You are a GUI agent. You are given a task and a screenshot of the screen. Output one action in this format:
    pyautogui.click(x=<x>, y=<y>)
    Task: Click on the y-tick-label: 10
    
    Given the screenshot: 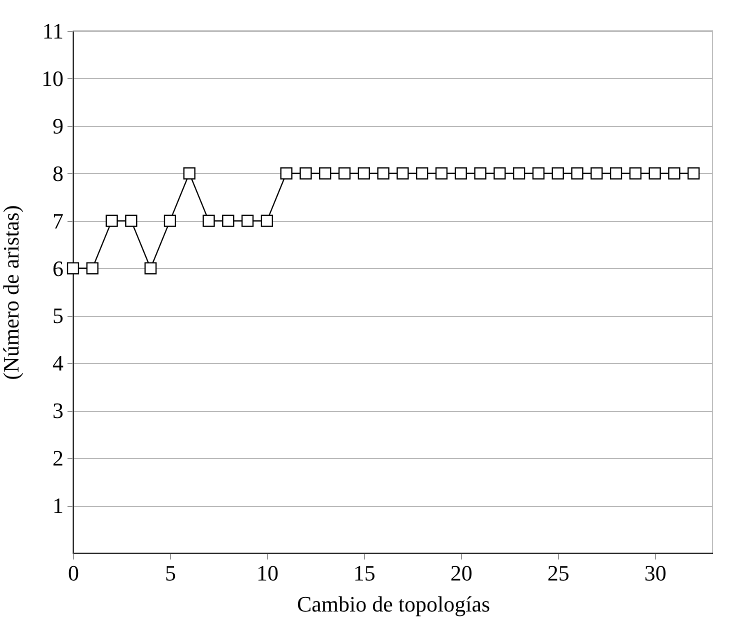 What is the action you would take?
    pyautogui.click(x=53, y=78)
    